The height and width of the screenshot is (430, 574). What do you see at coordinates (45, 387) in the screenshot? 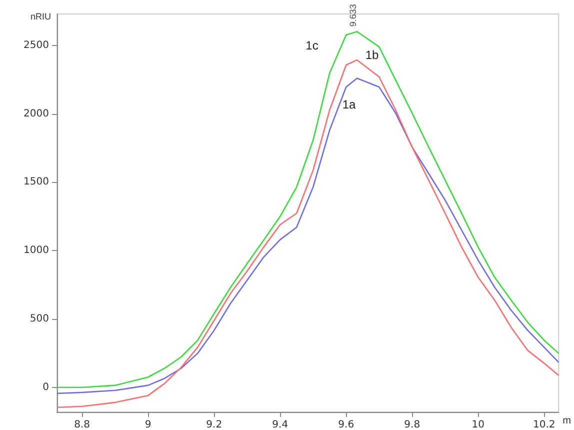
I see `y-tick-label: 0` at bounding box center [45, 387].